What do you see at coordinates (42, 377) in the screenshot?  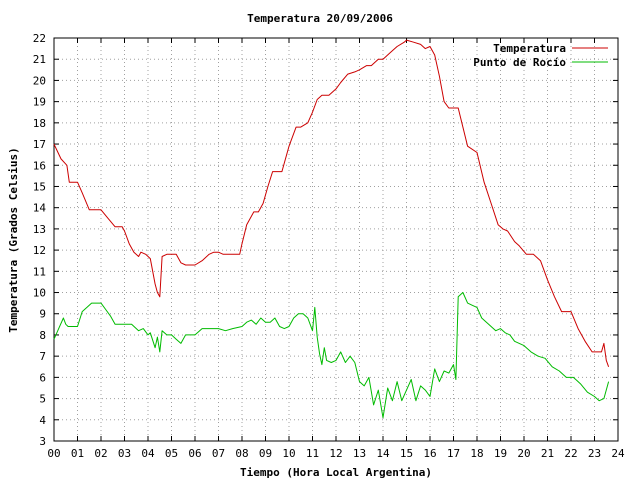 I see `y-tick-label: 6` at bounding box center [42, 377].